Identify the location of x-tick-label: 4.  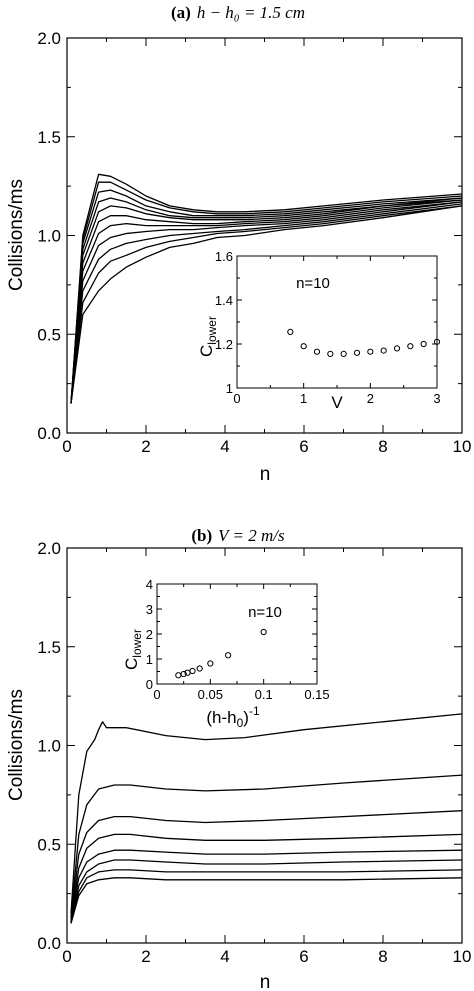
(224, 956).